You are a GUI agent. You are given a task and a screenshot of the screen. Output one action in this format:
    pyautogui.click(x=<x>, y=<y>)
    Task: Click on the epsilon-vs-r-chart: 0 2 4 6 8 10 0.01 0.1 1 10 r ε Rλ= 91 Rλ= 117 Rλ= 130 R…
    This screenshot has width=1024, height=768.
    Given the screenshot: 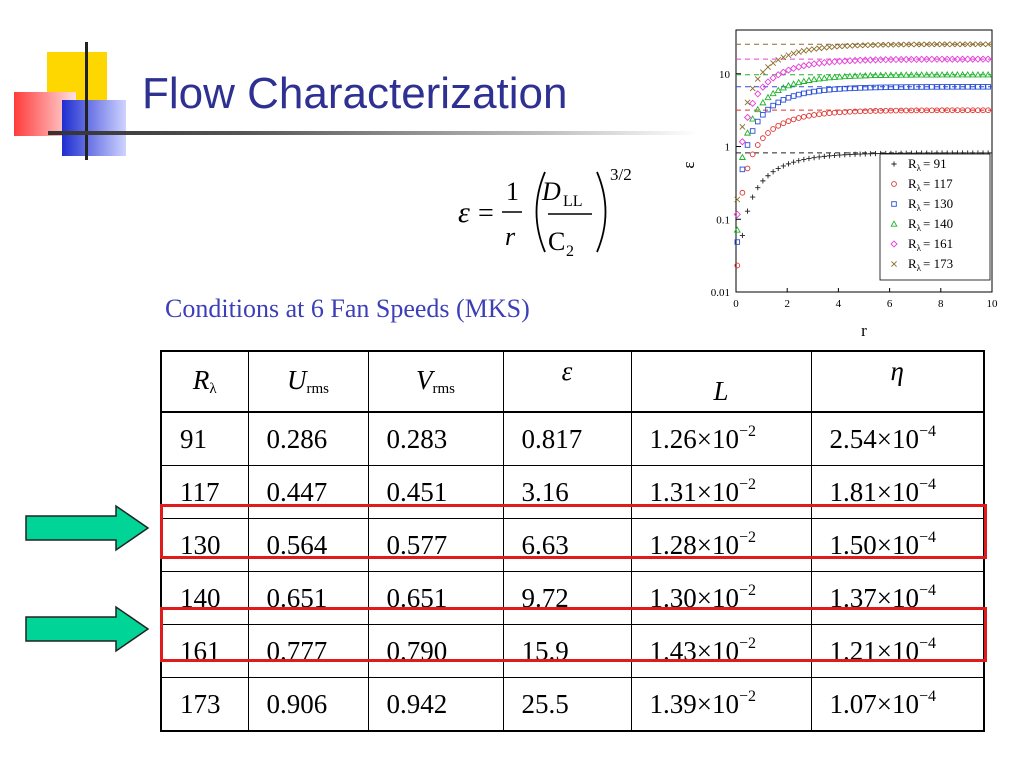 What is the action you would take?
    pyautogui.click(x=841, y=184)
    